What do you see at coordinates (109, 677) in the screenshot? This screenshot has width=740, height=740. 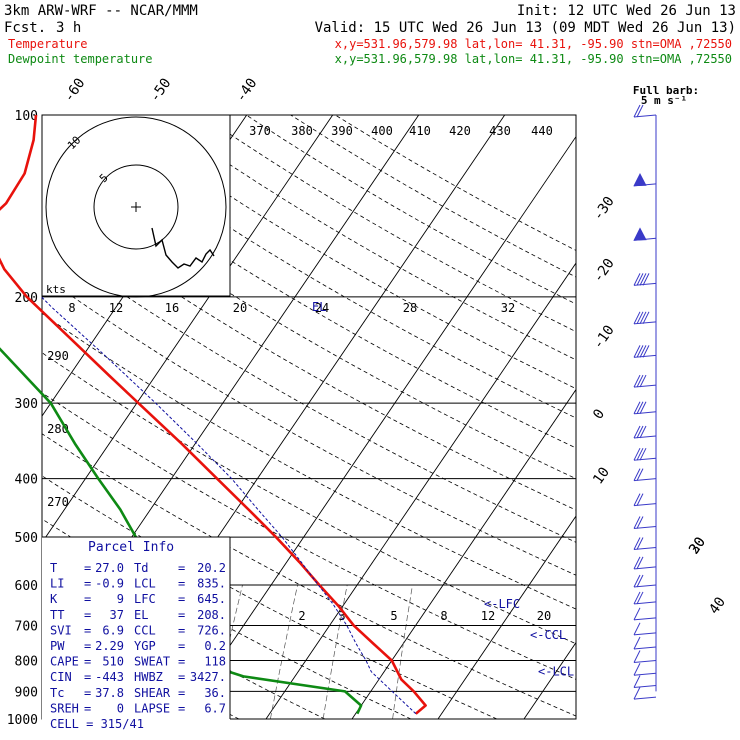 I see `parcel-info-value: -443` at bounding box center [109, 677].